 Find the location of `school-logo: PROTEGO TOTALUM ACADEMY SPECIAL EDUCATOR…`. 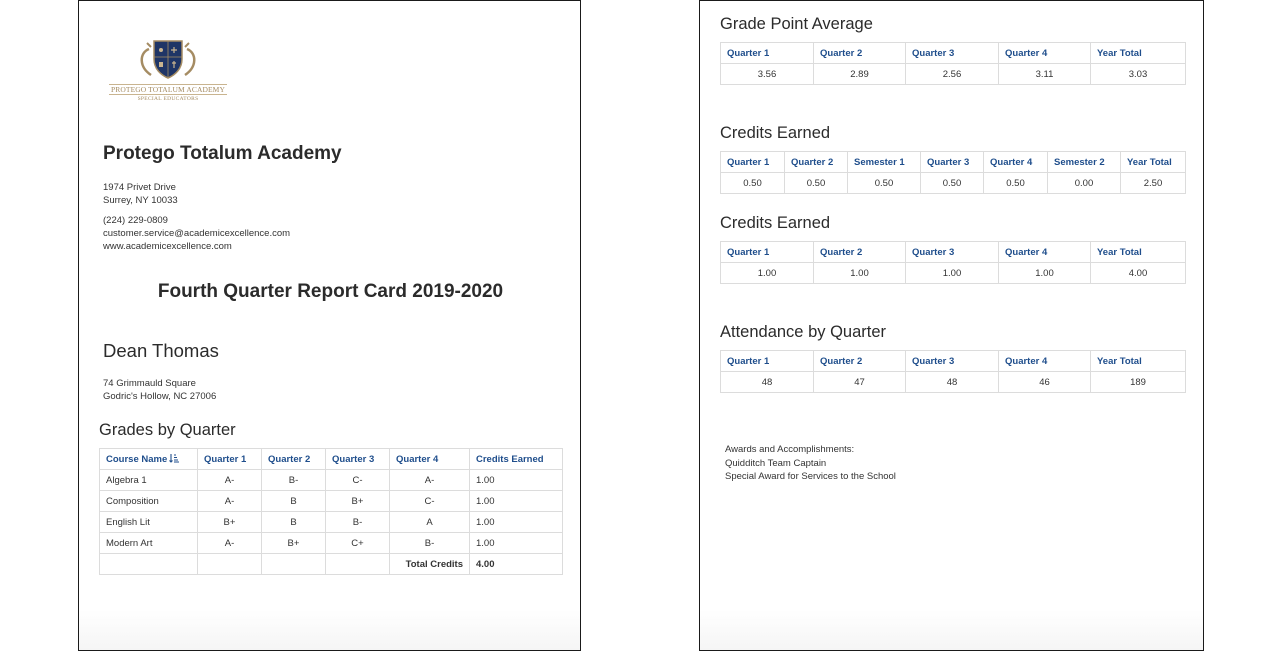

school-logo: PROTEGO TOTALUM ACADEMY SPECIAL EDUCATOR… is located at coordinates (168, 73).